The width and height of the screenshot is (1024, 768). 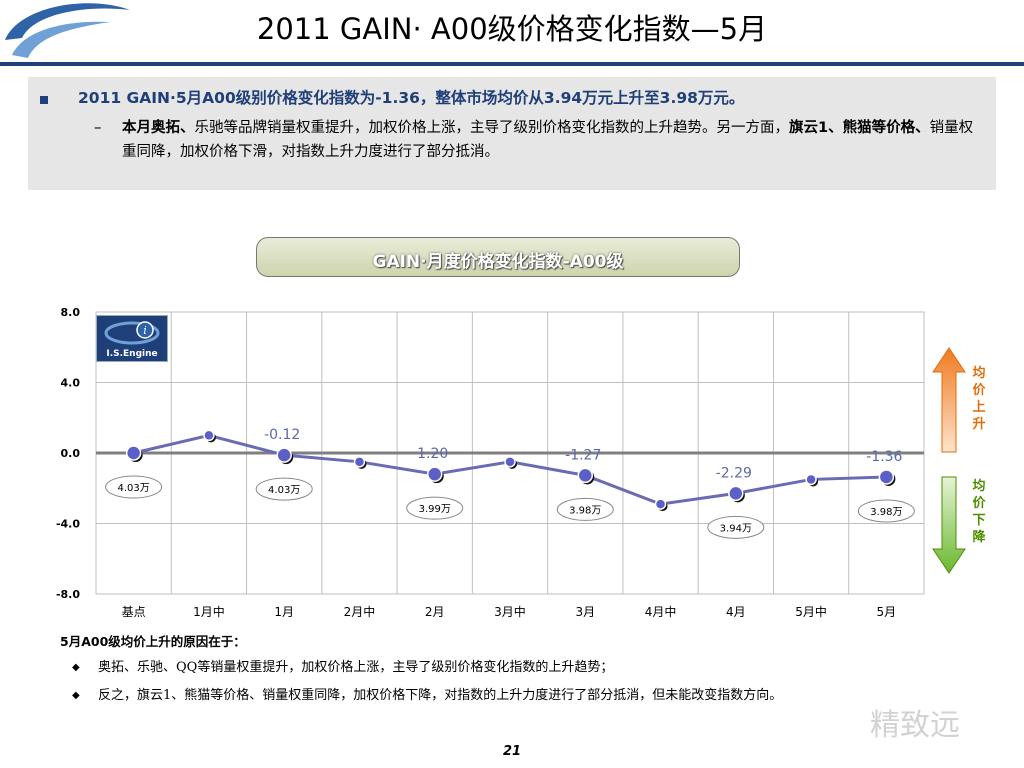 What do you see at coordinates (915, 725) in the screenshot?
I see `watermark-text: 精致远` at bounding box center [915, 725].